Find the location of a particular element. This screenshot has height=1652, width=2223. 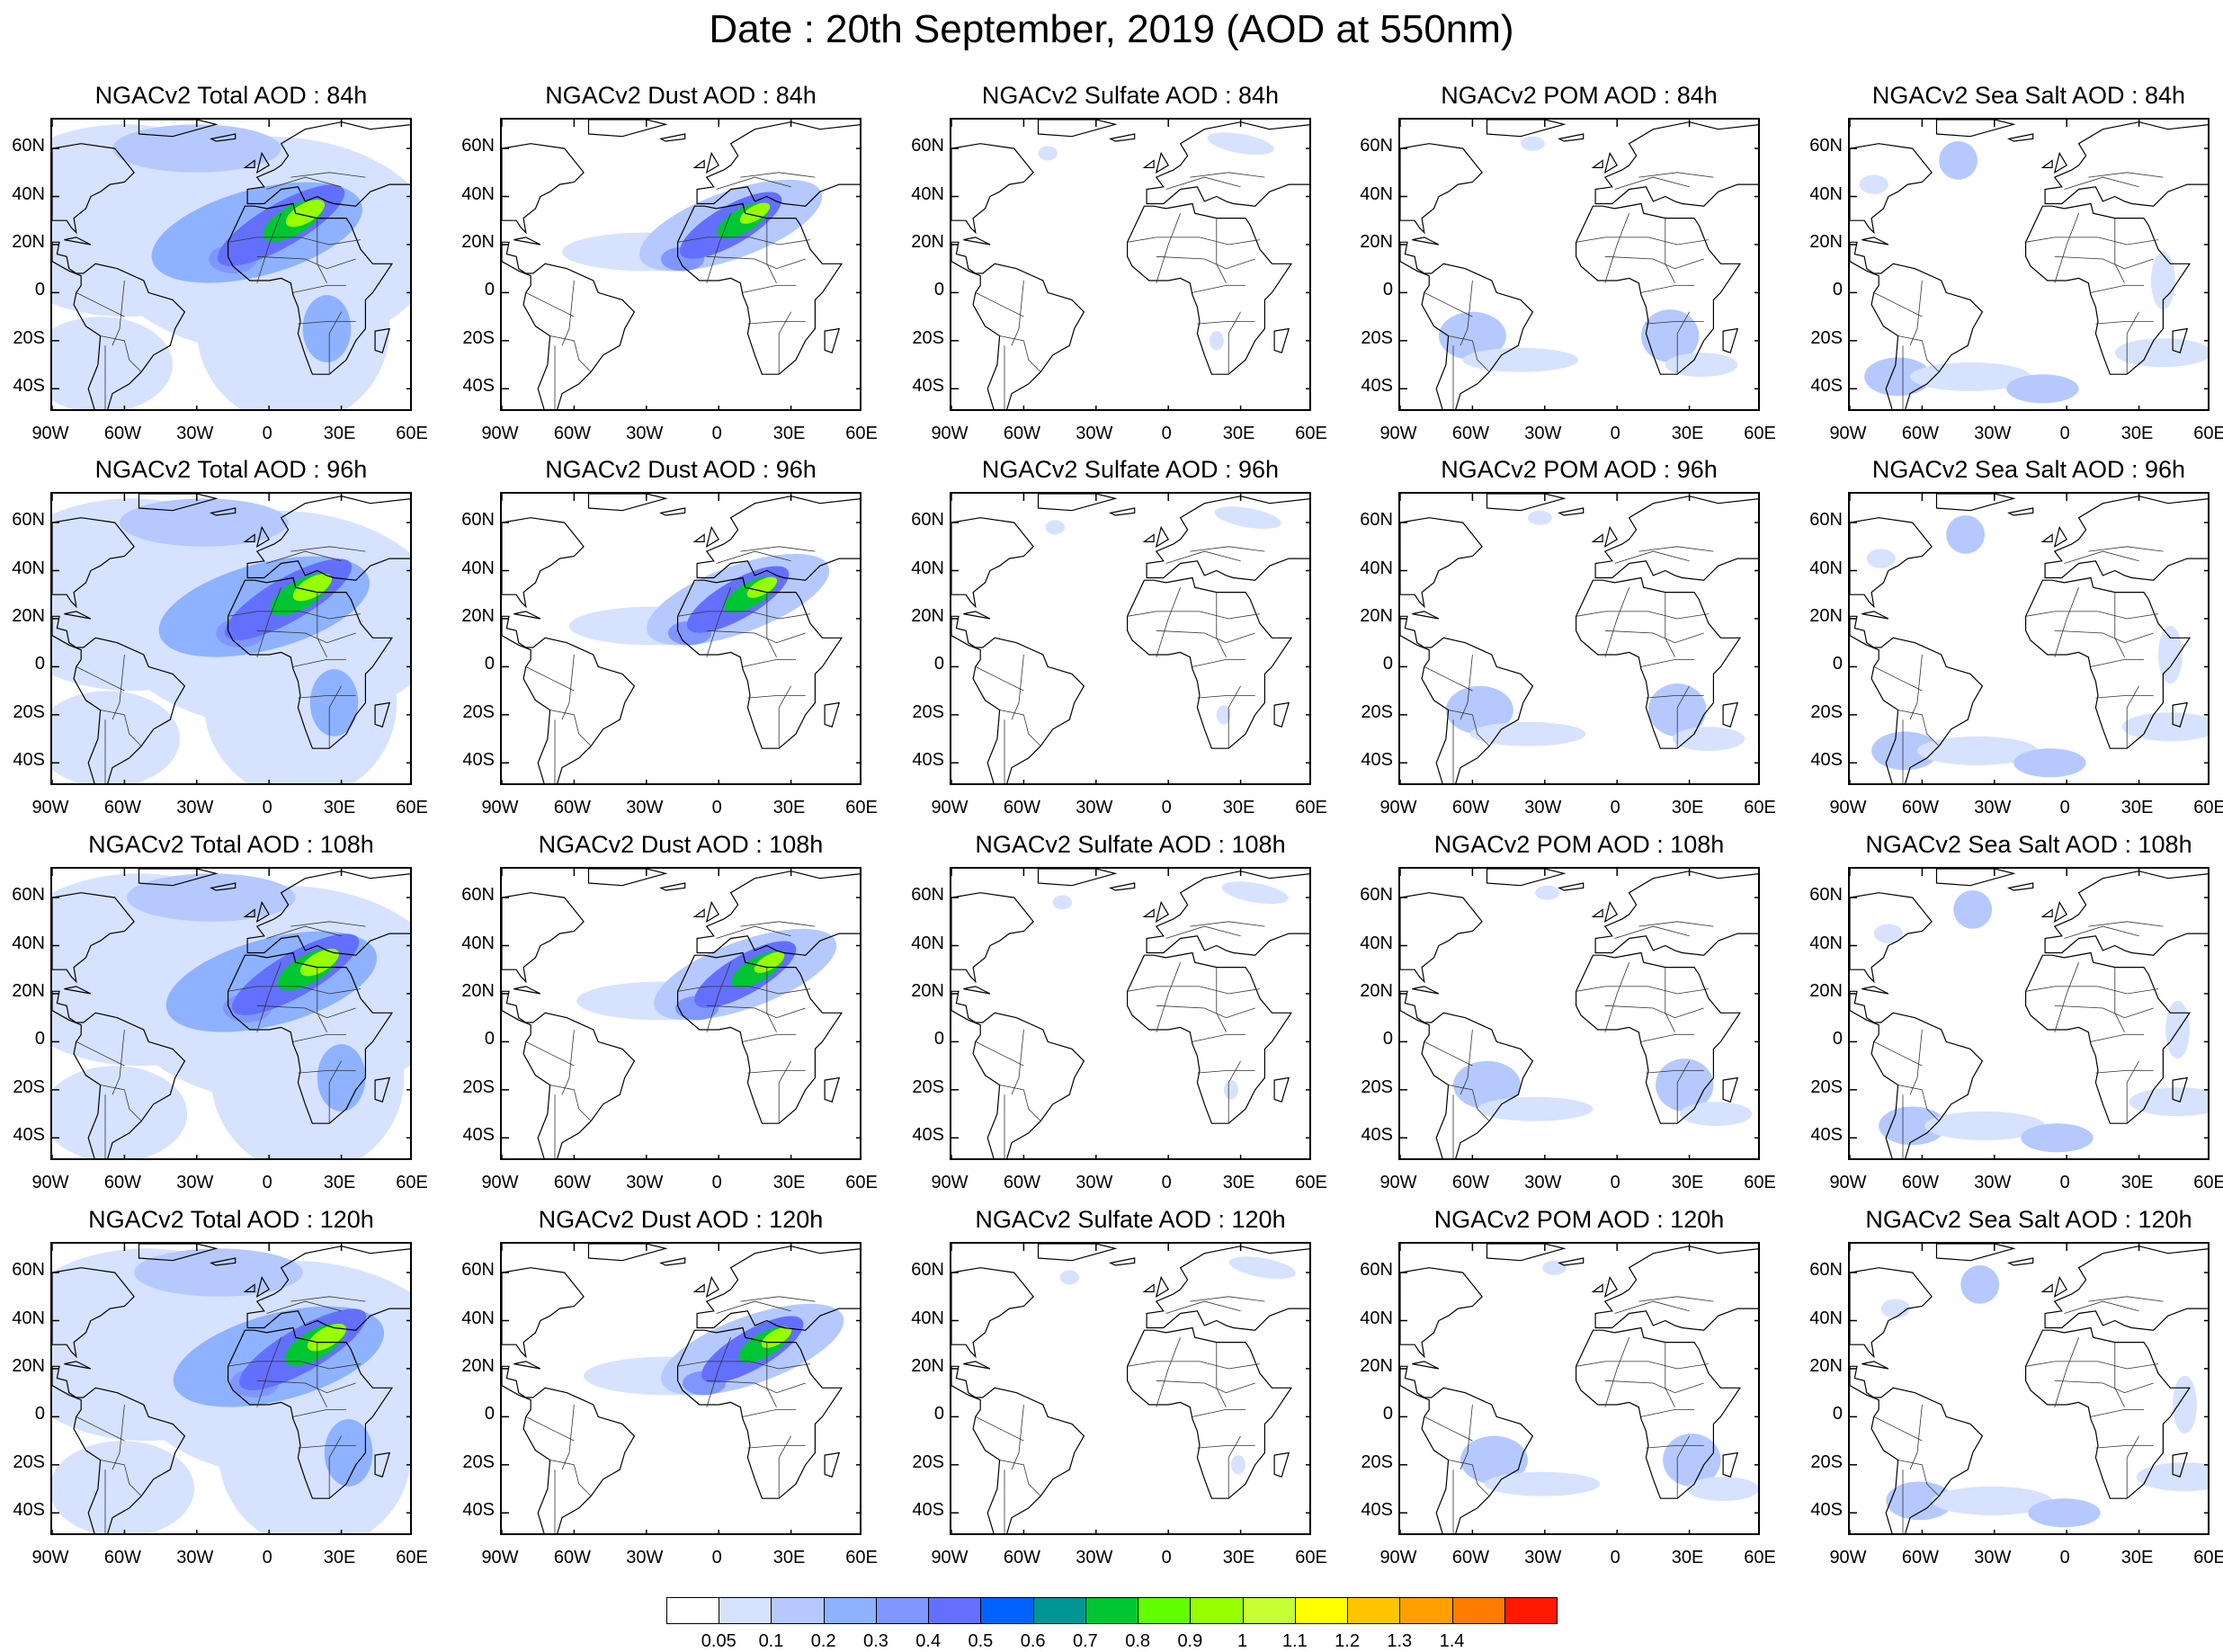

longitude-label: 90W is located at coordinates (1398, 807).